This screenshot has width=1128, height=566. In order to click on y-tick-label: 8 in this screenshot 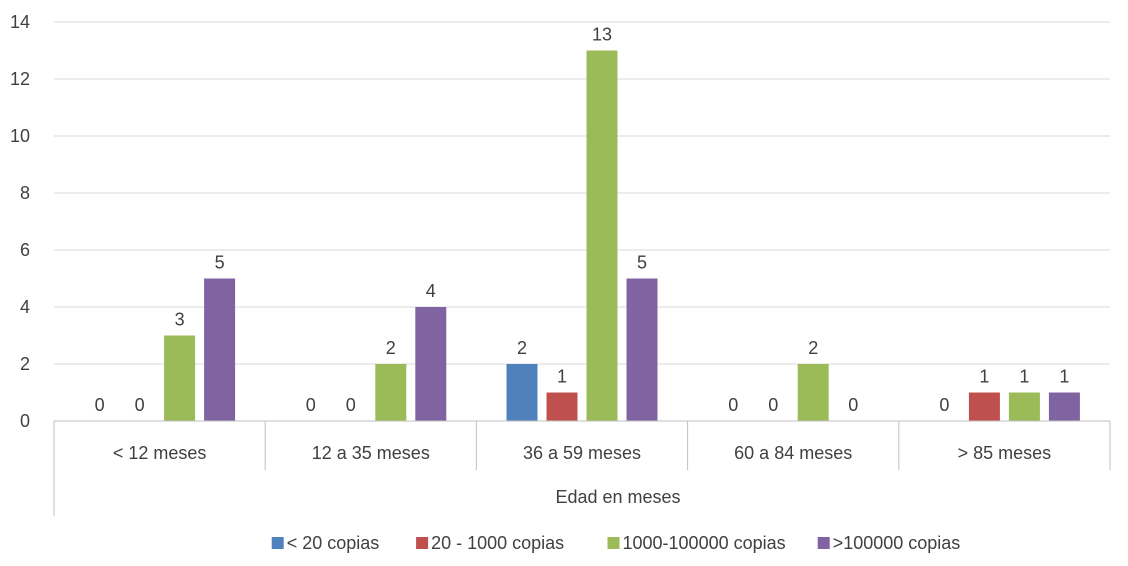, I will do `click(25, 193)`.